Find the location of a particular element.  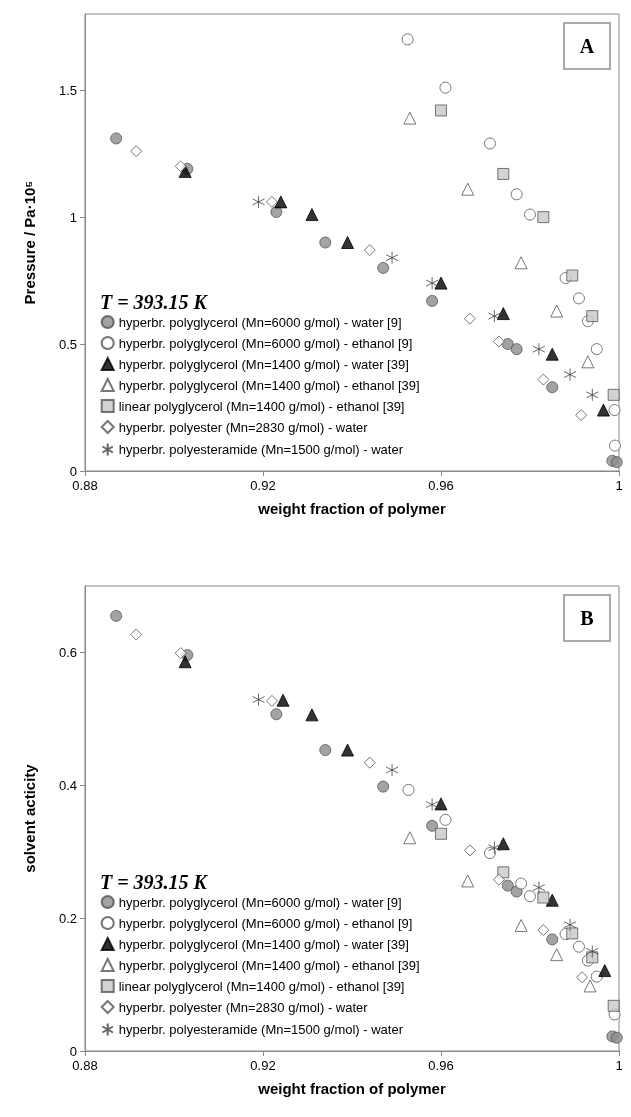

y-axis-title: solvent acticity is located at coordinates (29, 818).